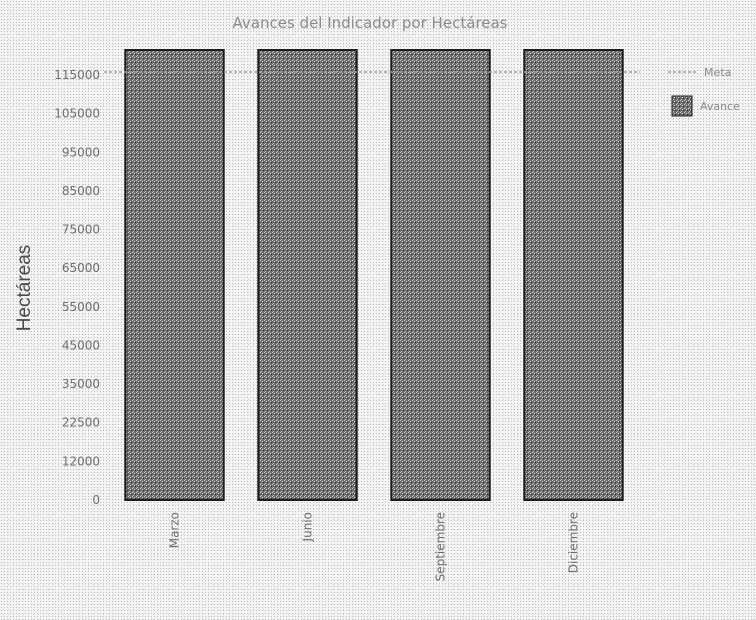 This screenshot has height=620, width=756. What do you see at coordinates (441, 546) in the screenshot?
I see `x-tick-label: Septiembre` at bounding box center [441, 546].